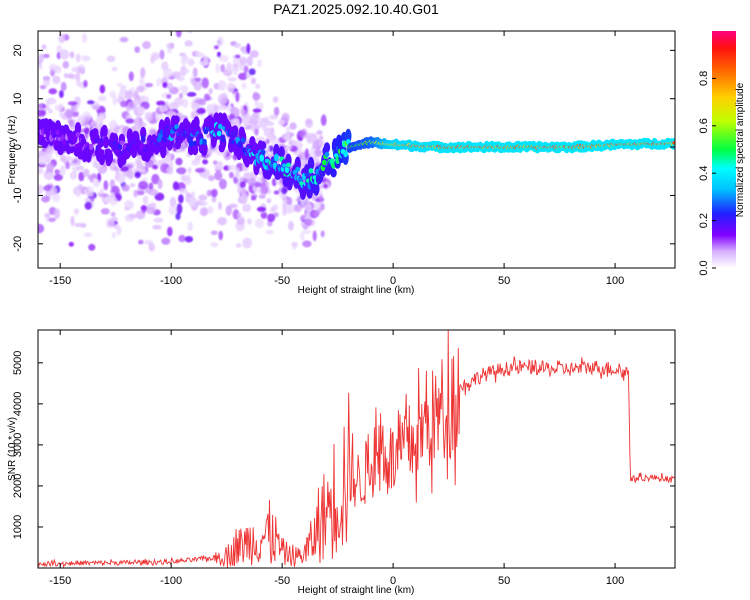 This screenshot has width=750, height=600. I want to click on x-tick-label: -150, so click(60, 281).